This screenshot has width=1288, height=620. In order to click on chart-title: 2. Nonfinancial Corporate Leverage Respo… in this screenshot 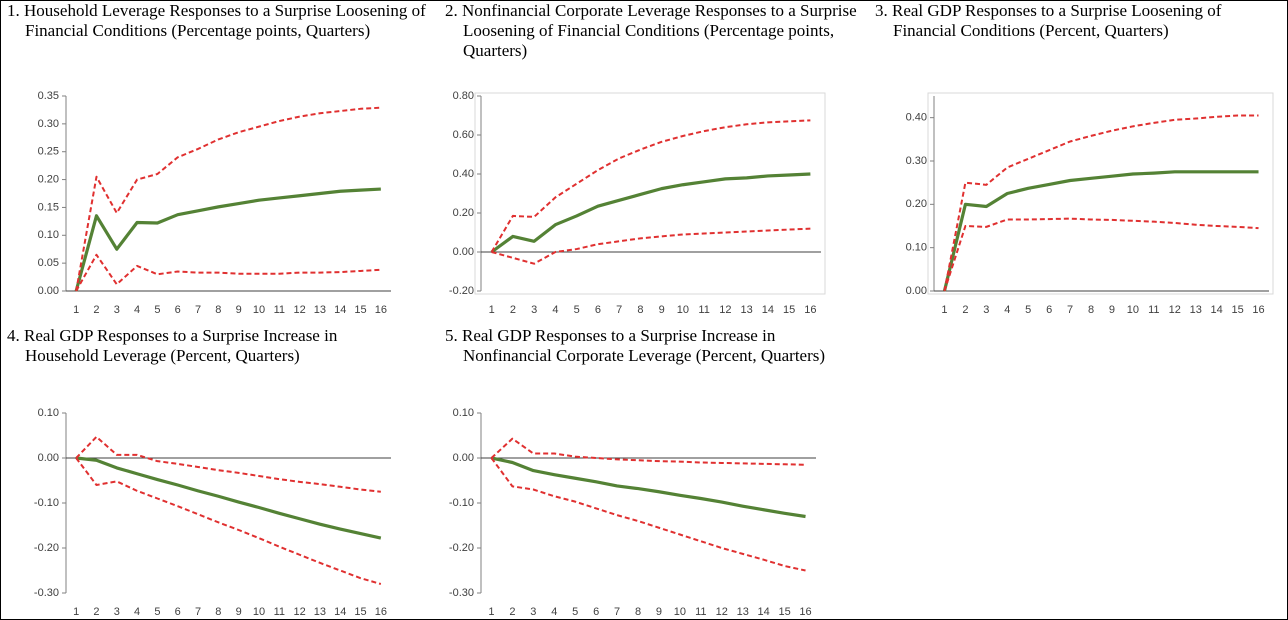, I will do `click(651, 30)`.